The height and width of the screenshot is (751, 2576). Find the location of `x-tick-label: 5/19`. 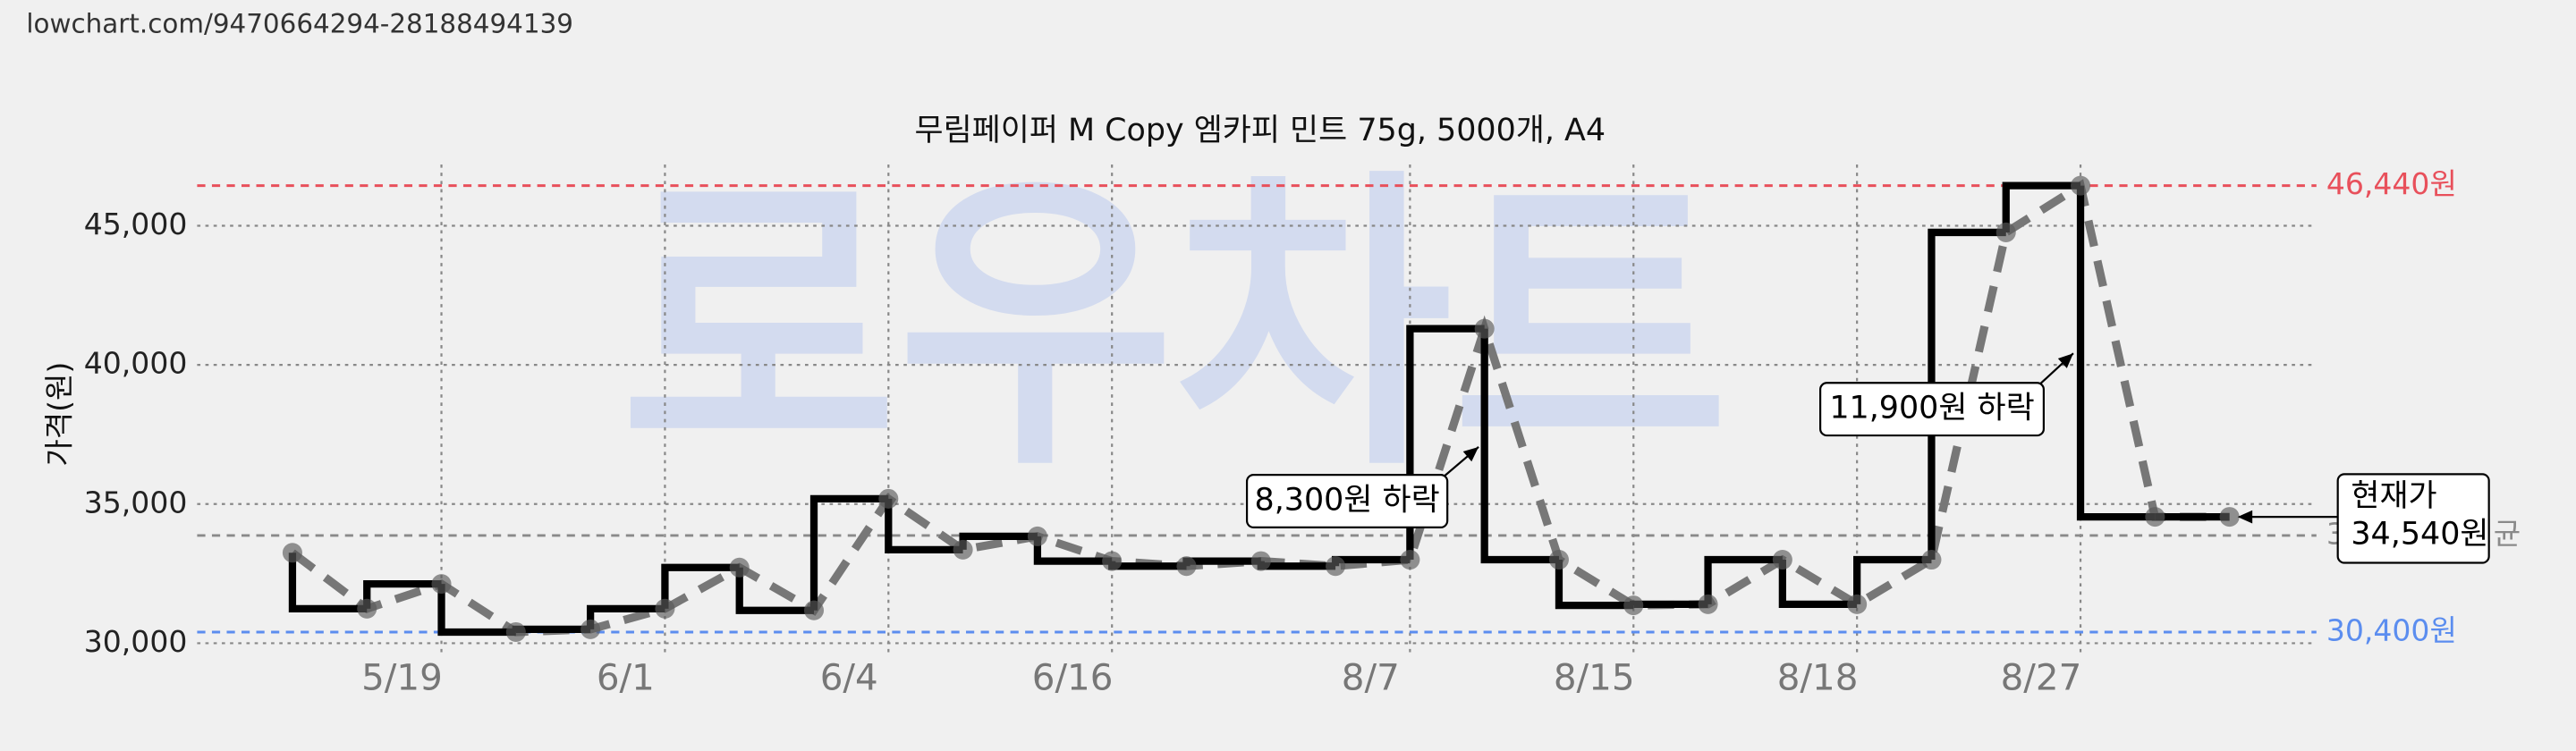

x-tick-label: 5/19 is located at coordinates (402, 677).